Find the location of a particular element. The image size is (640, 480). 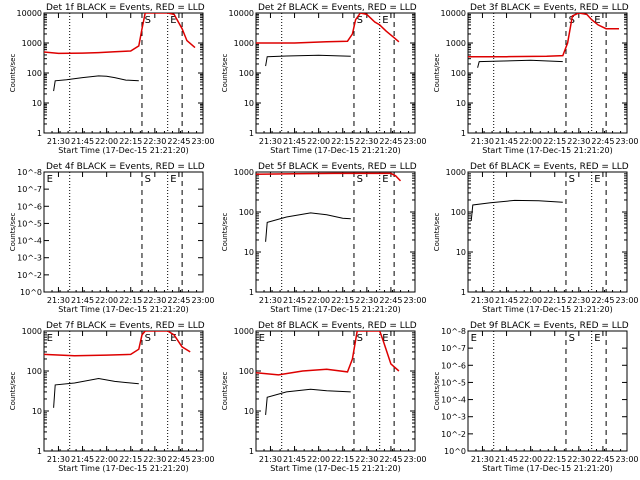

y-tick-label: 10^-5 is located at coordinates (29, 223).